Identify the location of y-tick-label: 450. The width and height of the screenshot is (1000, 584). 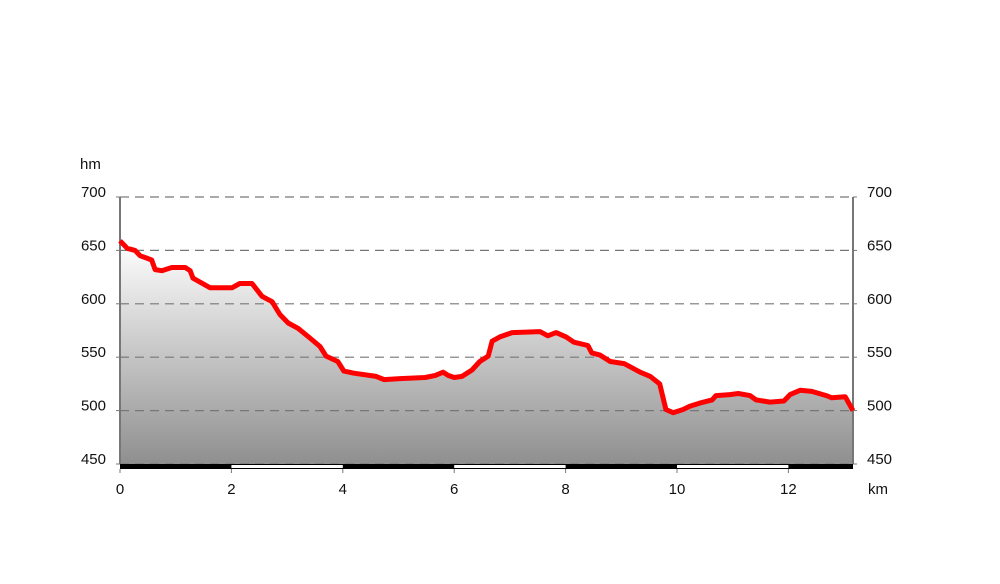
(93, 459).